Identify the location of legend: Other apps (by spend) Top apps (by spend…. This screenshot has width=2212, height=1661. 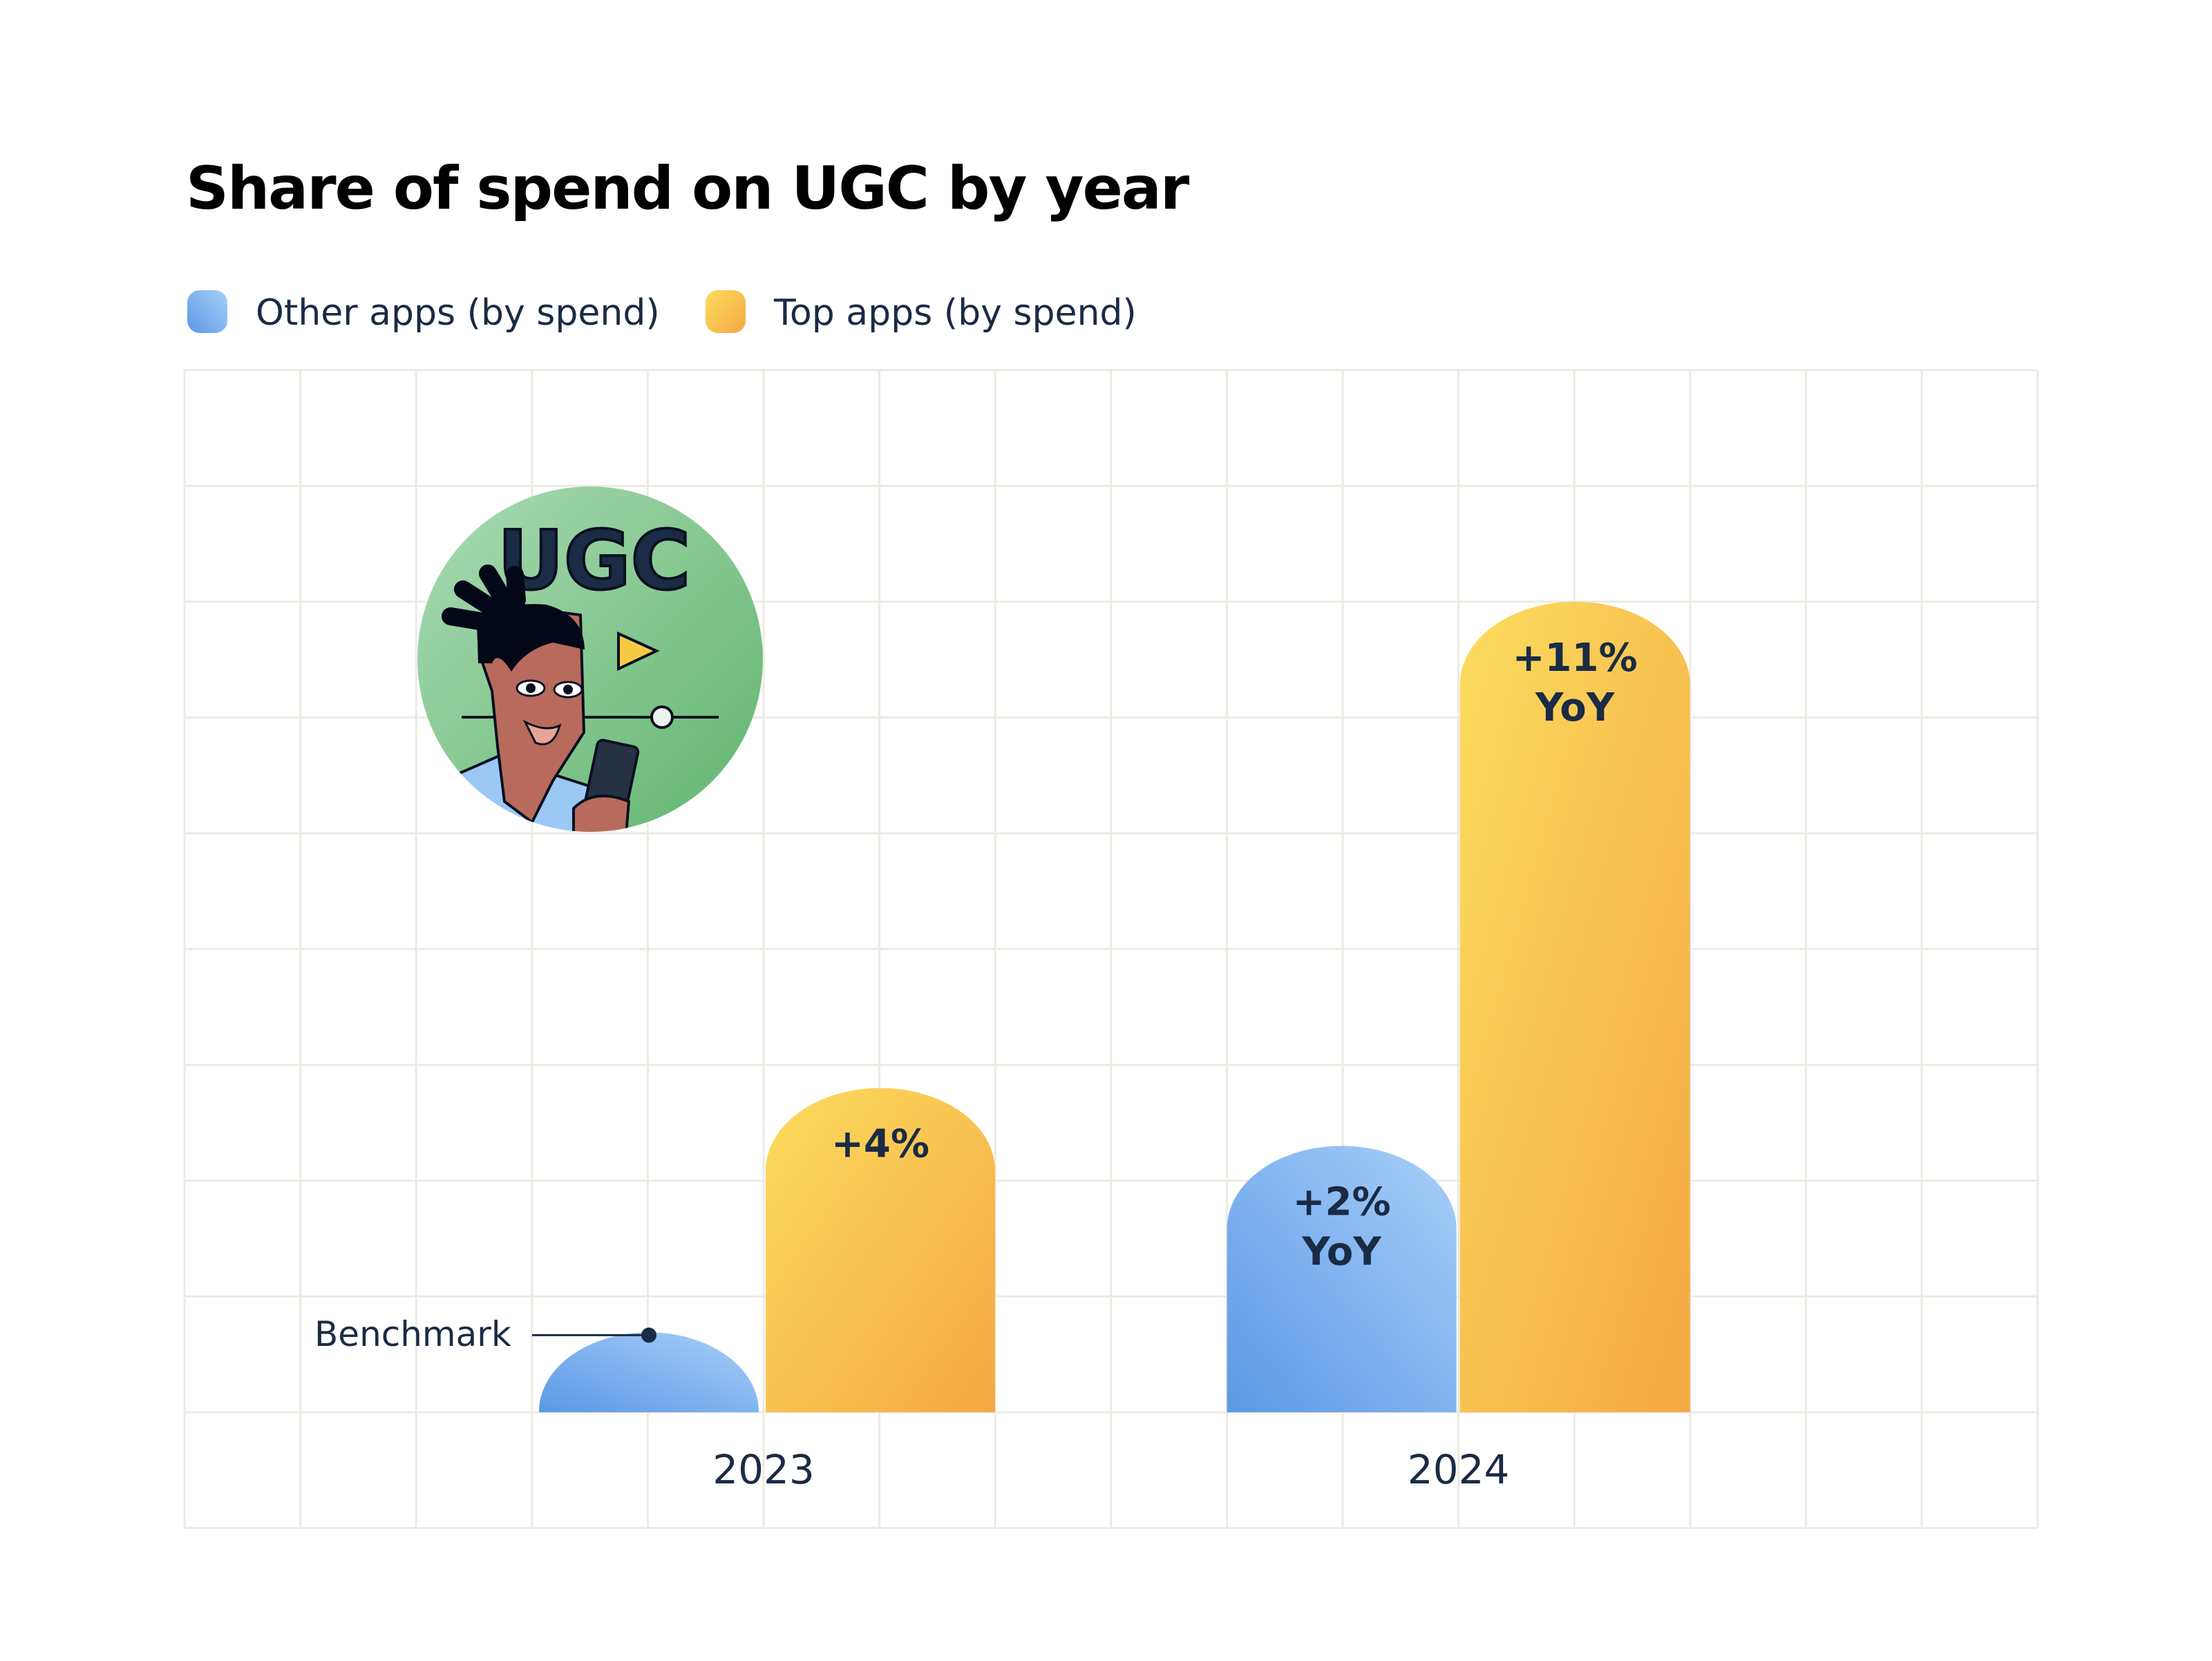
(662, 312).